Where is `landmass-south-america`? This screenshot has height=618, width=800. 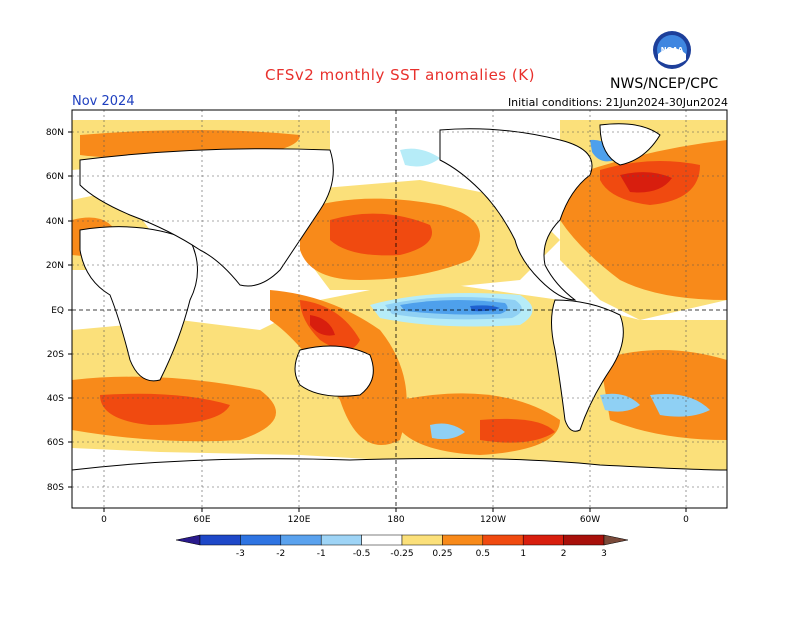
landmass-south-america is located at coordinates (587, 365).